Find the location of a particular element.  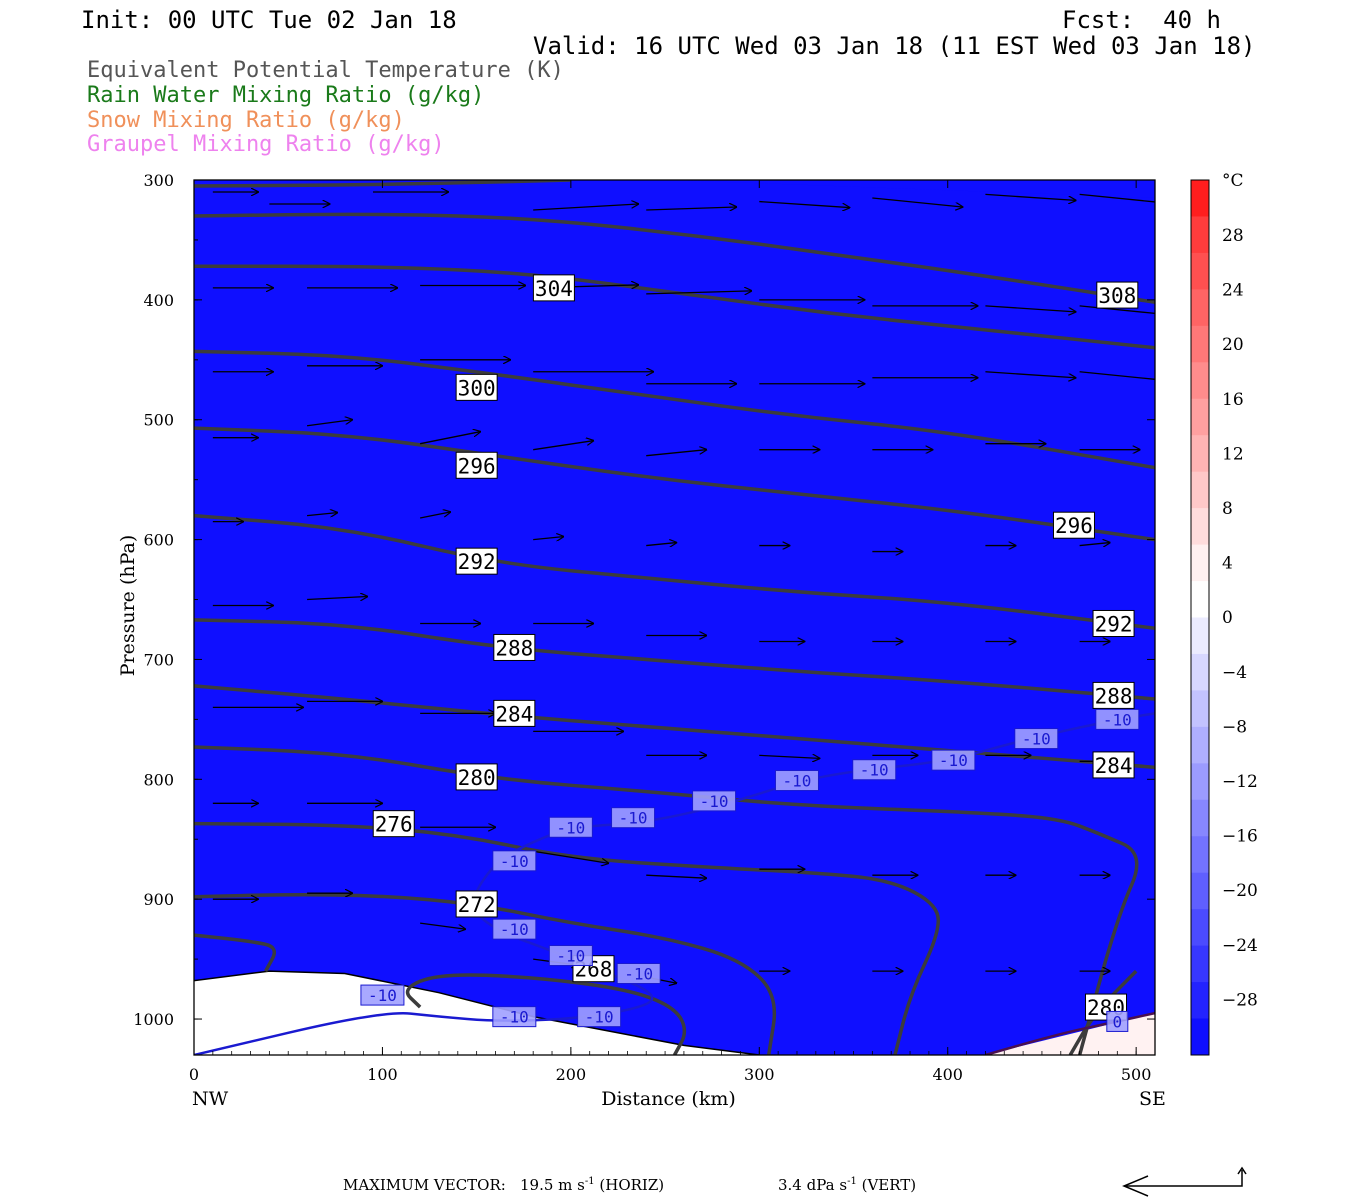

colorbar-label: 16 is located at coordinates (1233, 400).